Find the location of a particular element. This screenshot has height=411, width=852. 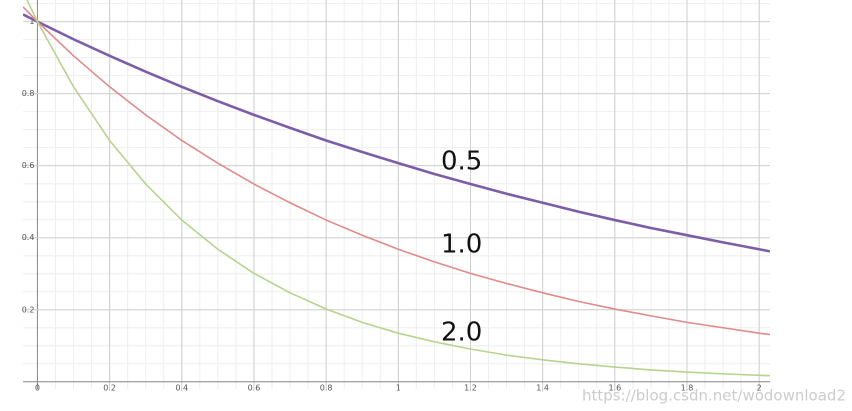

x-tick-label: 0 is located at coordinates (37, 388).